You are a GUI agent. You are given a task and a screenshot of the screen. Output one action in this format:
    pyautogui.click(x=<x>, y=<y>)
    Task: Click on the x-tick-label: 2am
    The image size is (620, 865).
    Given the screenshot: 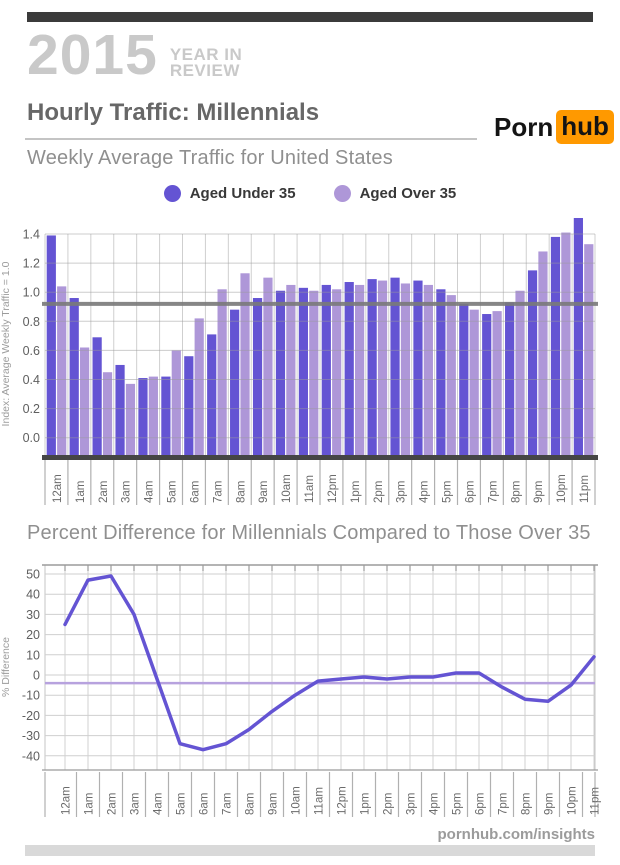 What is the action you would take?
    pyautogui.click(x=113, y=804)
    